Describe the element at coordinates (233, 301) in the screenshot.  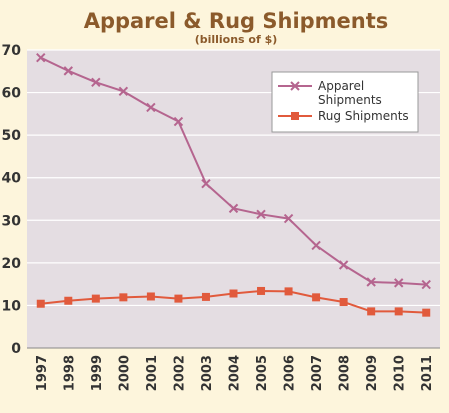
I see `series-rug` at that location.